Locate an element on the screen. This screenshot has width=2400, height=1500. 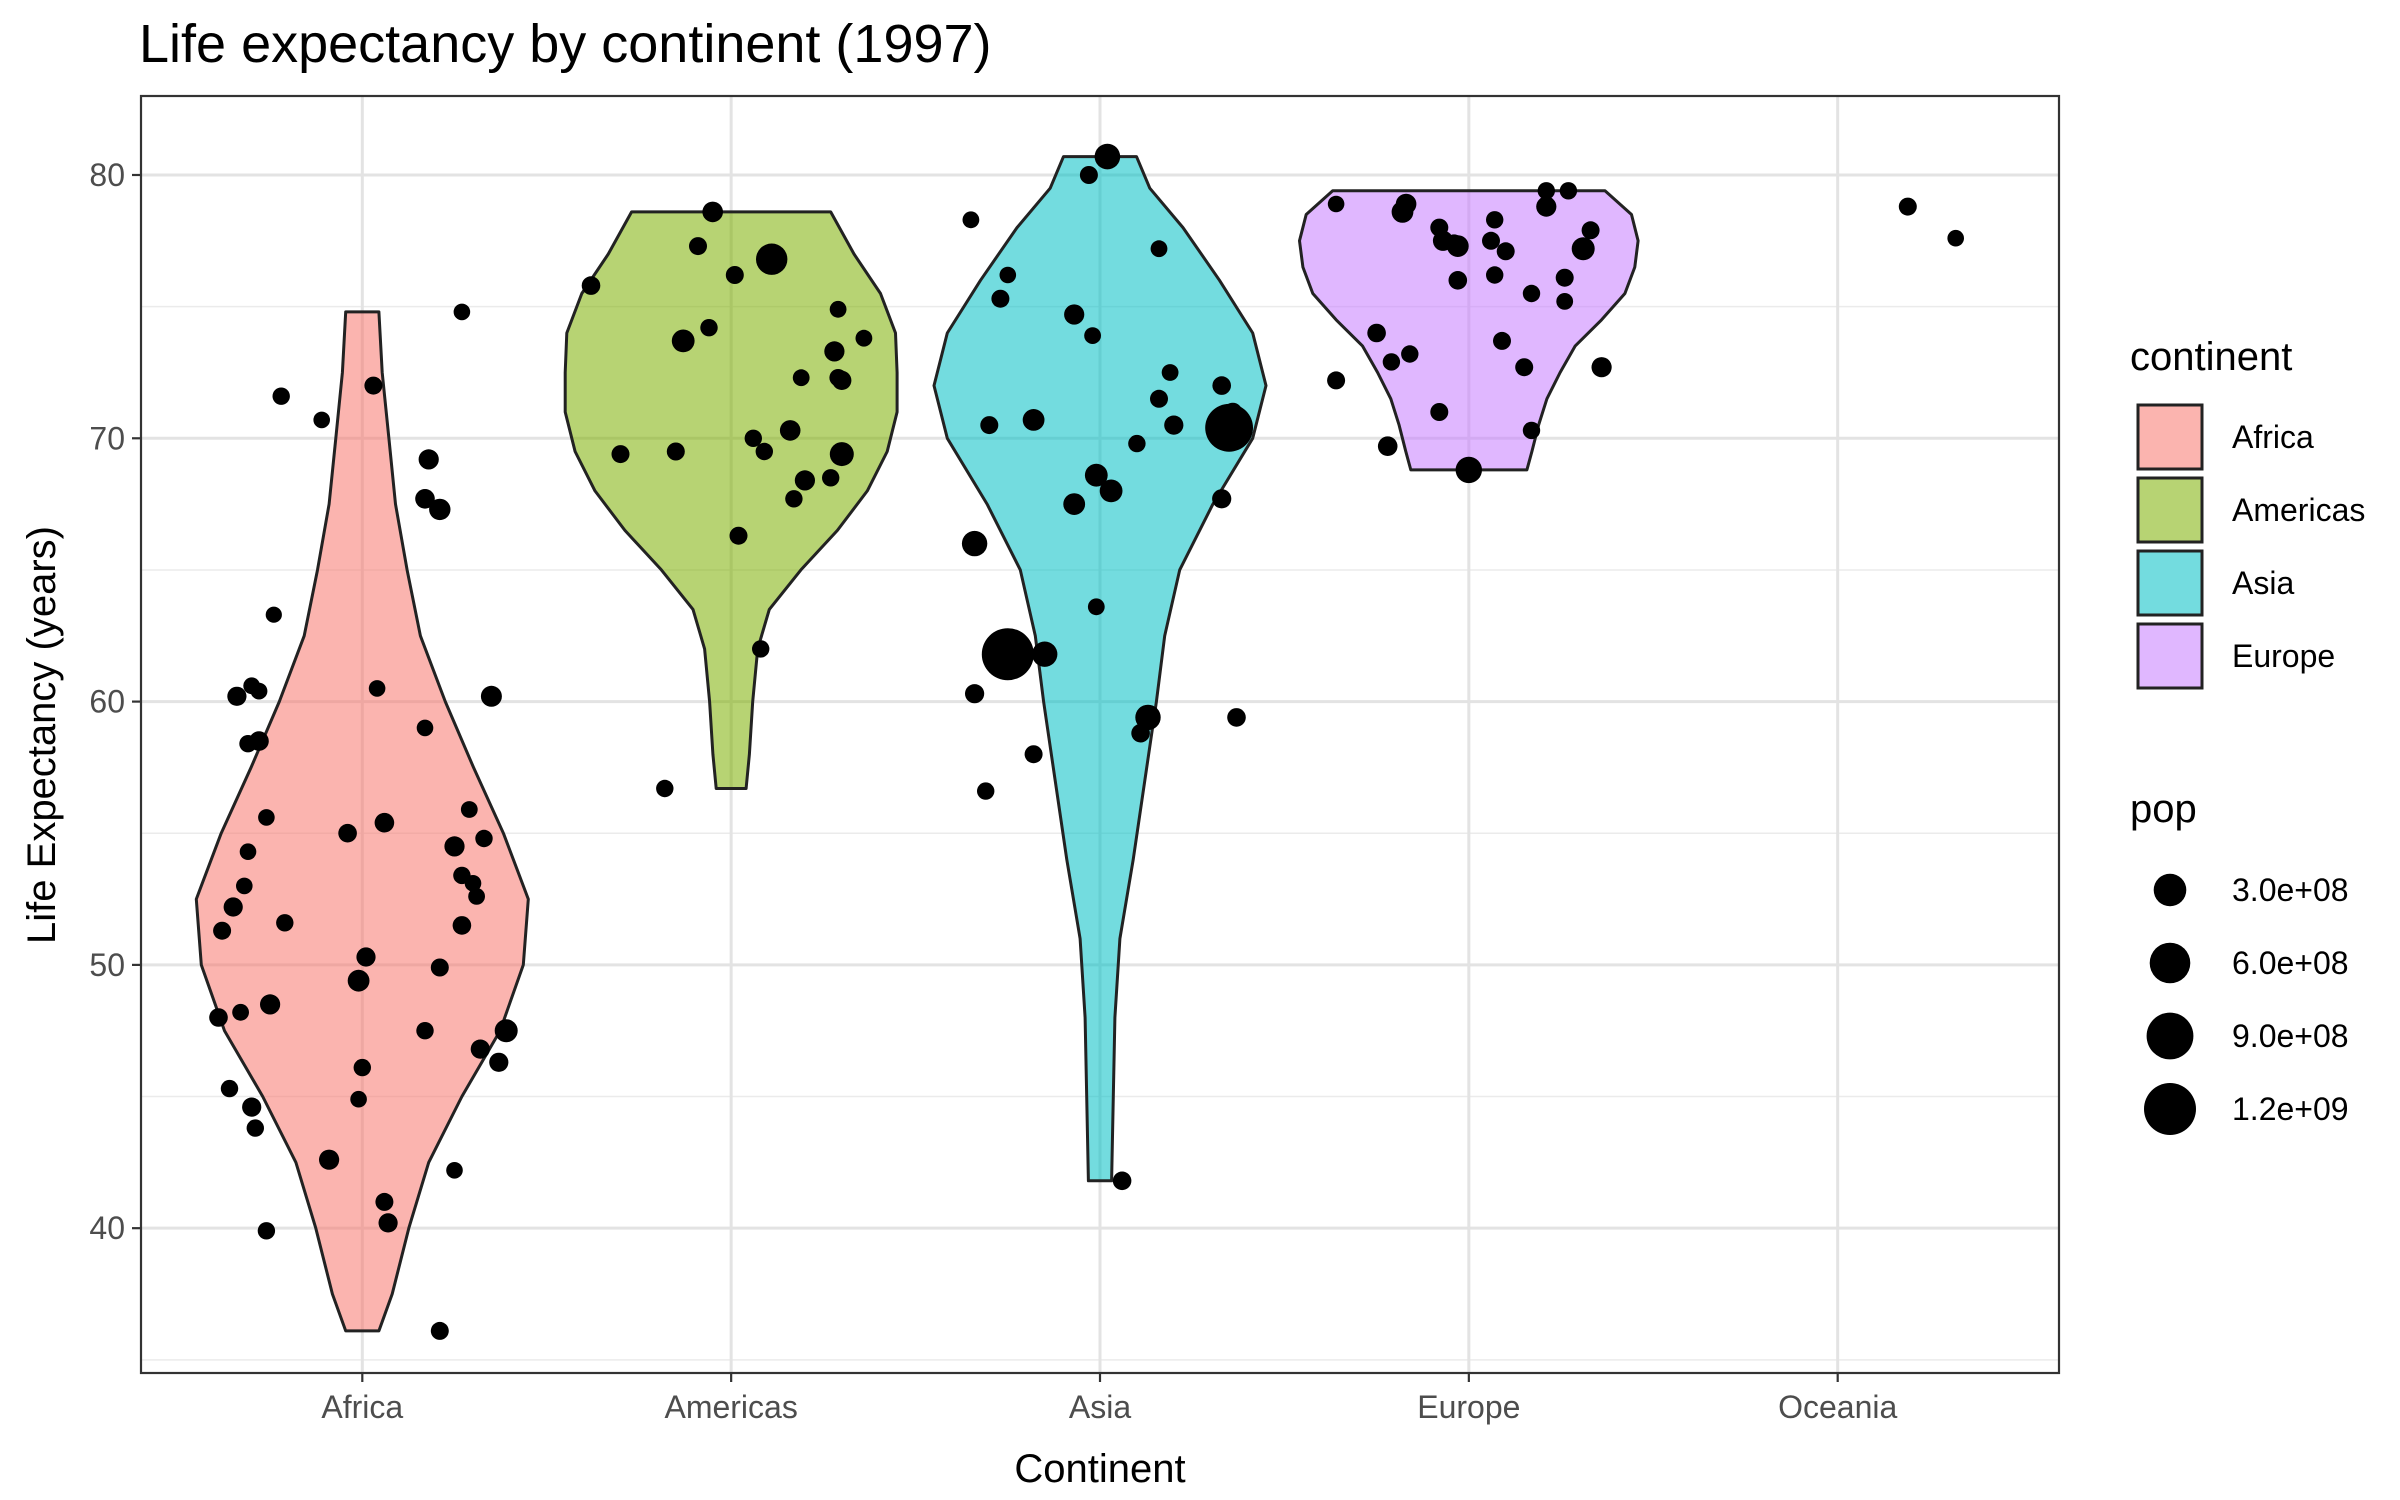
y-axis-title: Life Expectancy (years) is located at coordinates (42, 735).